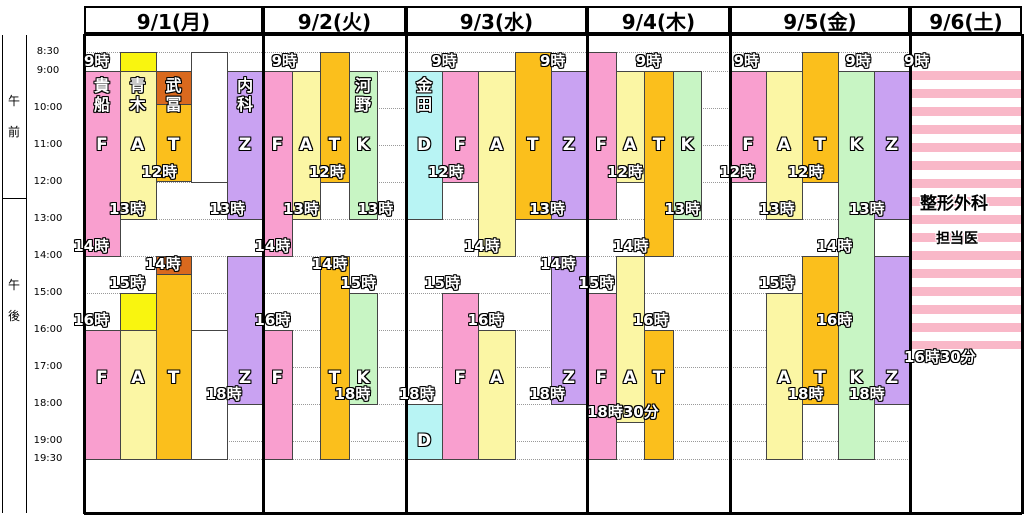  Describe the element at coordinates (48, 144) in the screenshot. I see `time-tick-label: 11:00` at that location.